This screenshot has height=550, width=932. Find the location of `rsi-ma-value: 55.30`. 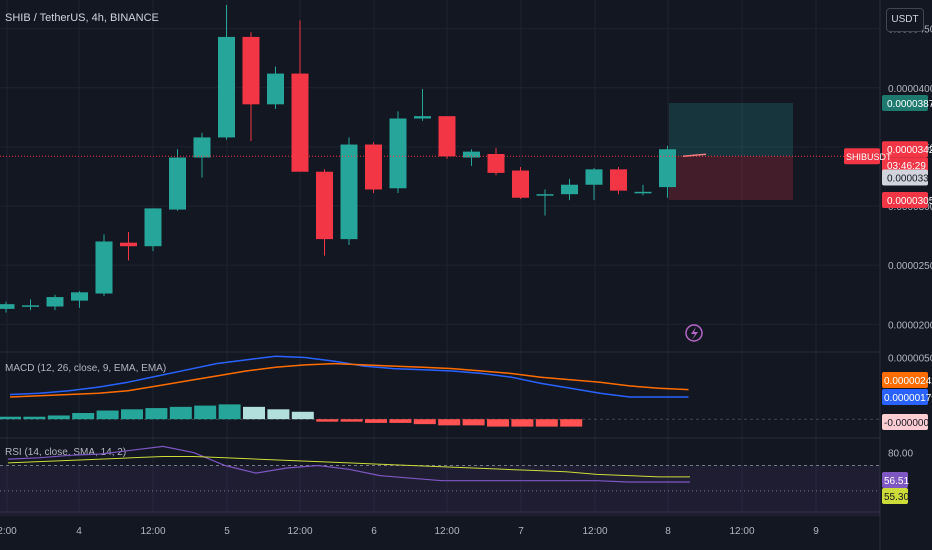

rsi-ma-value: 55.30 is located at coordinates (896, 497).